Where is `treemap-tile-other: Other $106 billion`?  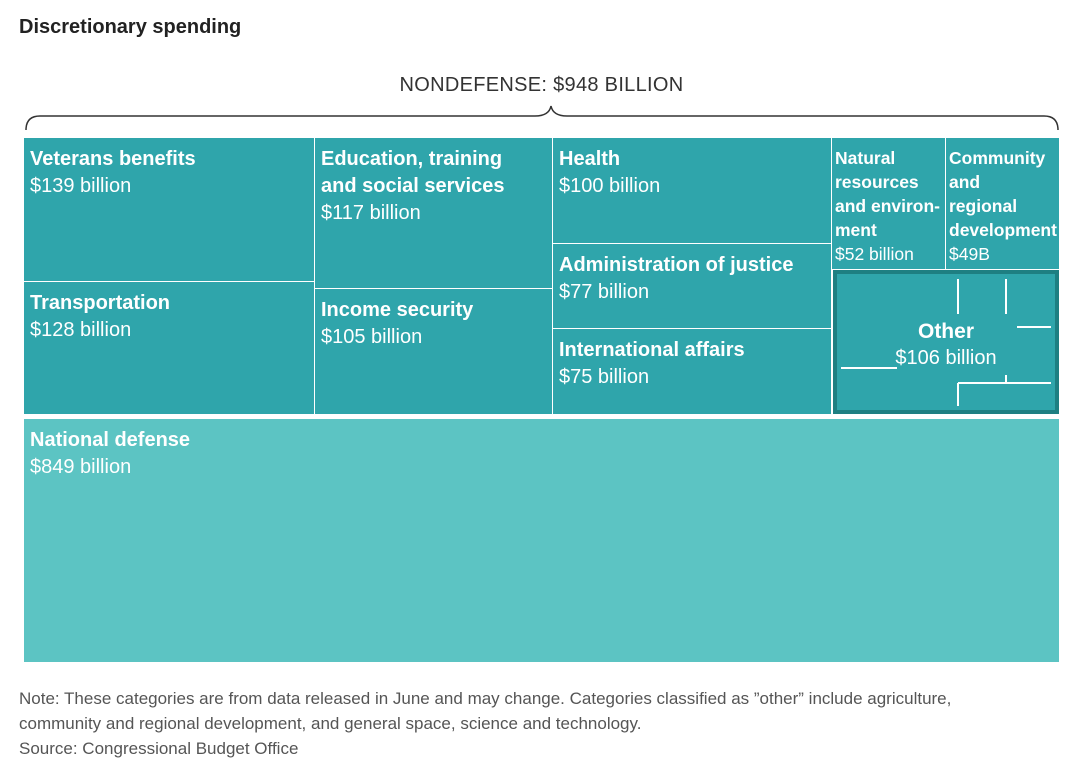 treemap-tile-other: Other $106 billion is located at coordinates (946, 342).